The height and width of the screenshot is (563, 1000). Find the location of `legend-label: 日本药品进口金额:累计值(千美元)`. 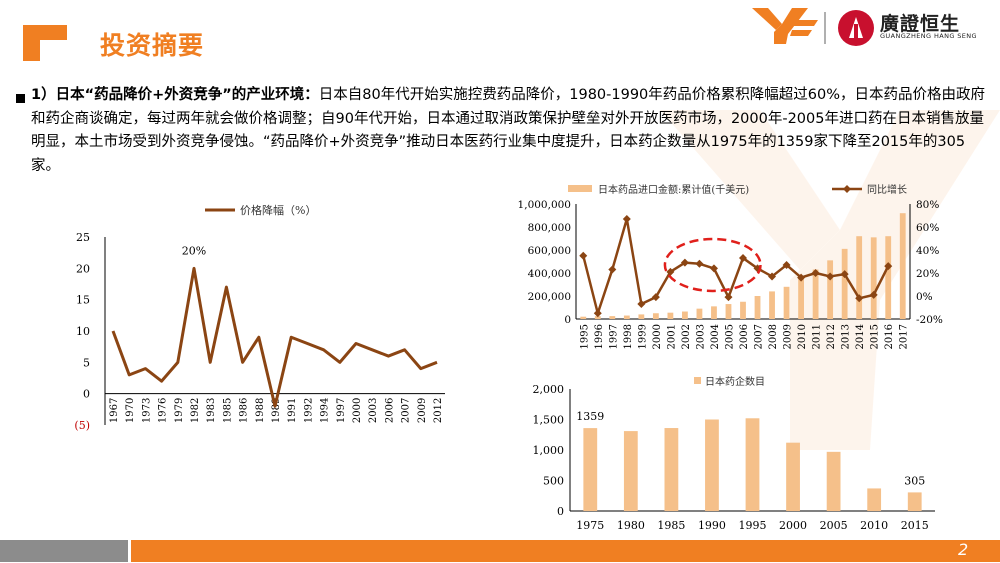

legend-label: 日本药品进口金额:累计值(千美元) is located at coordinates (673, 189).